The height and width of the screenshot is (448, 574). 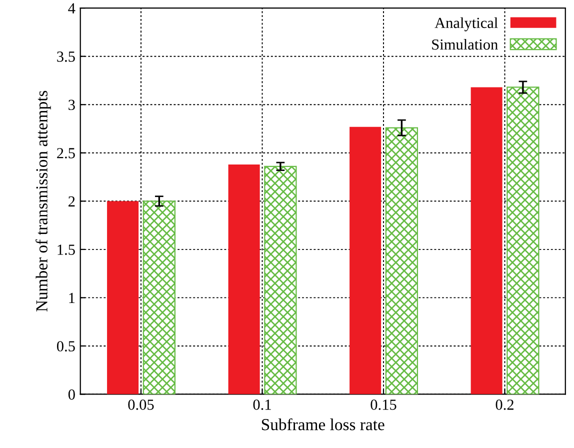 What do you see at coordinates (65, 346) in the screenshot?
I see `y-tick-label: 0.5` at bounding box center [65, 346].